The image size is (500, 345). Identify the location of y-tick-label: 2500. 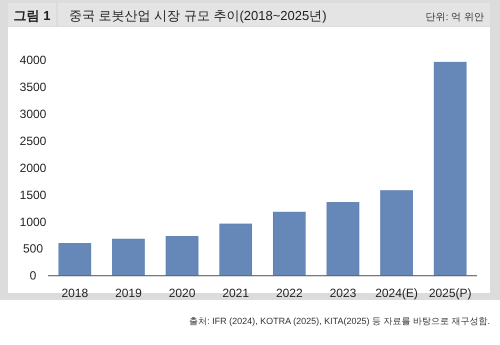
(33, 141).